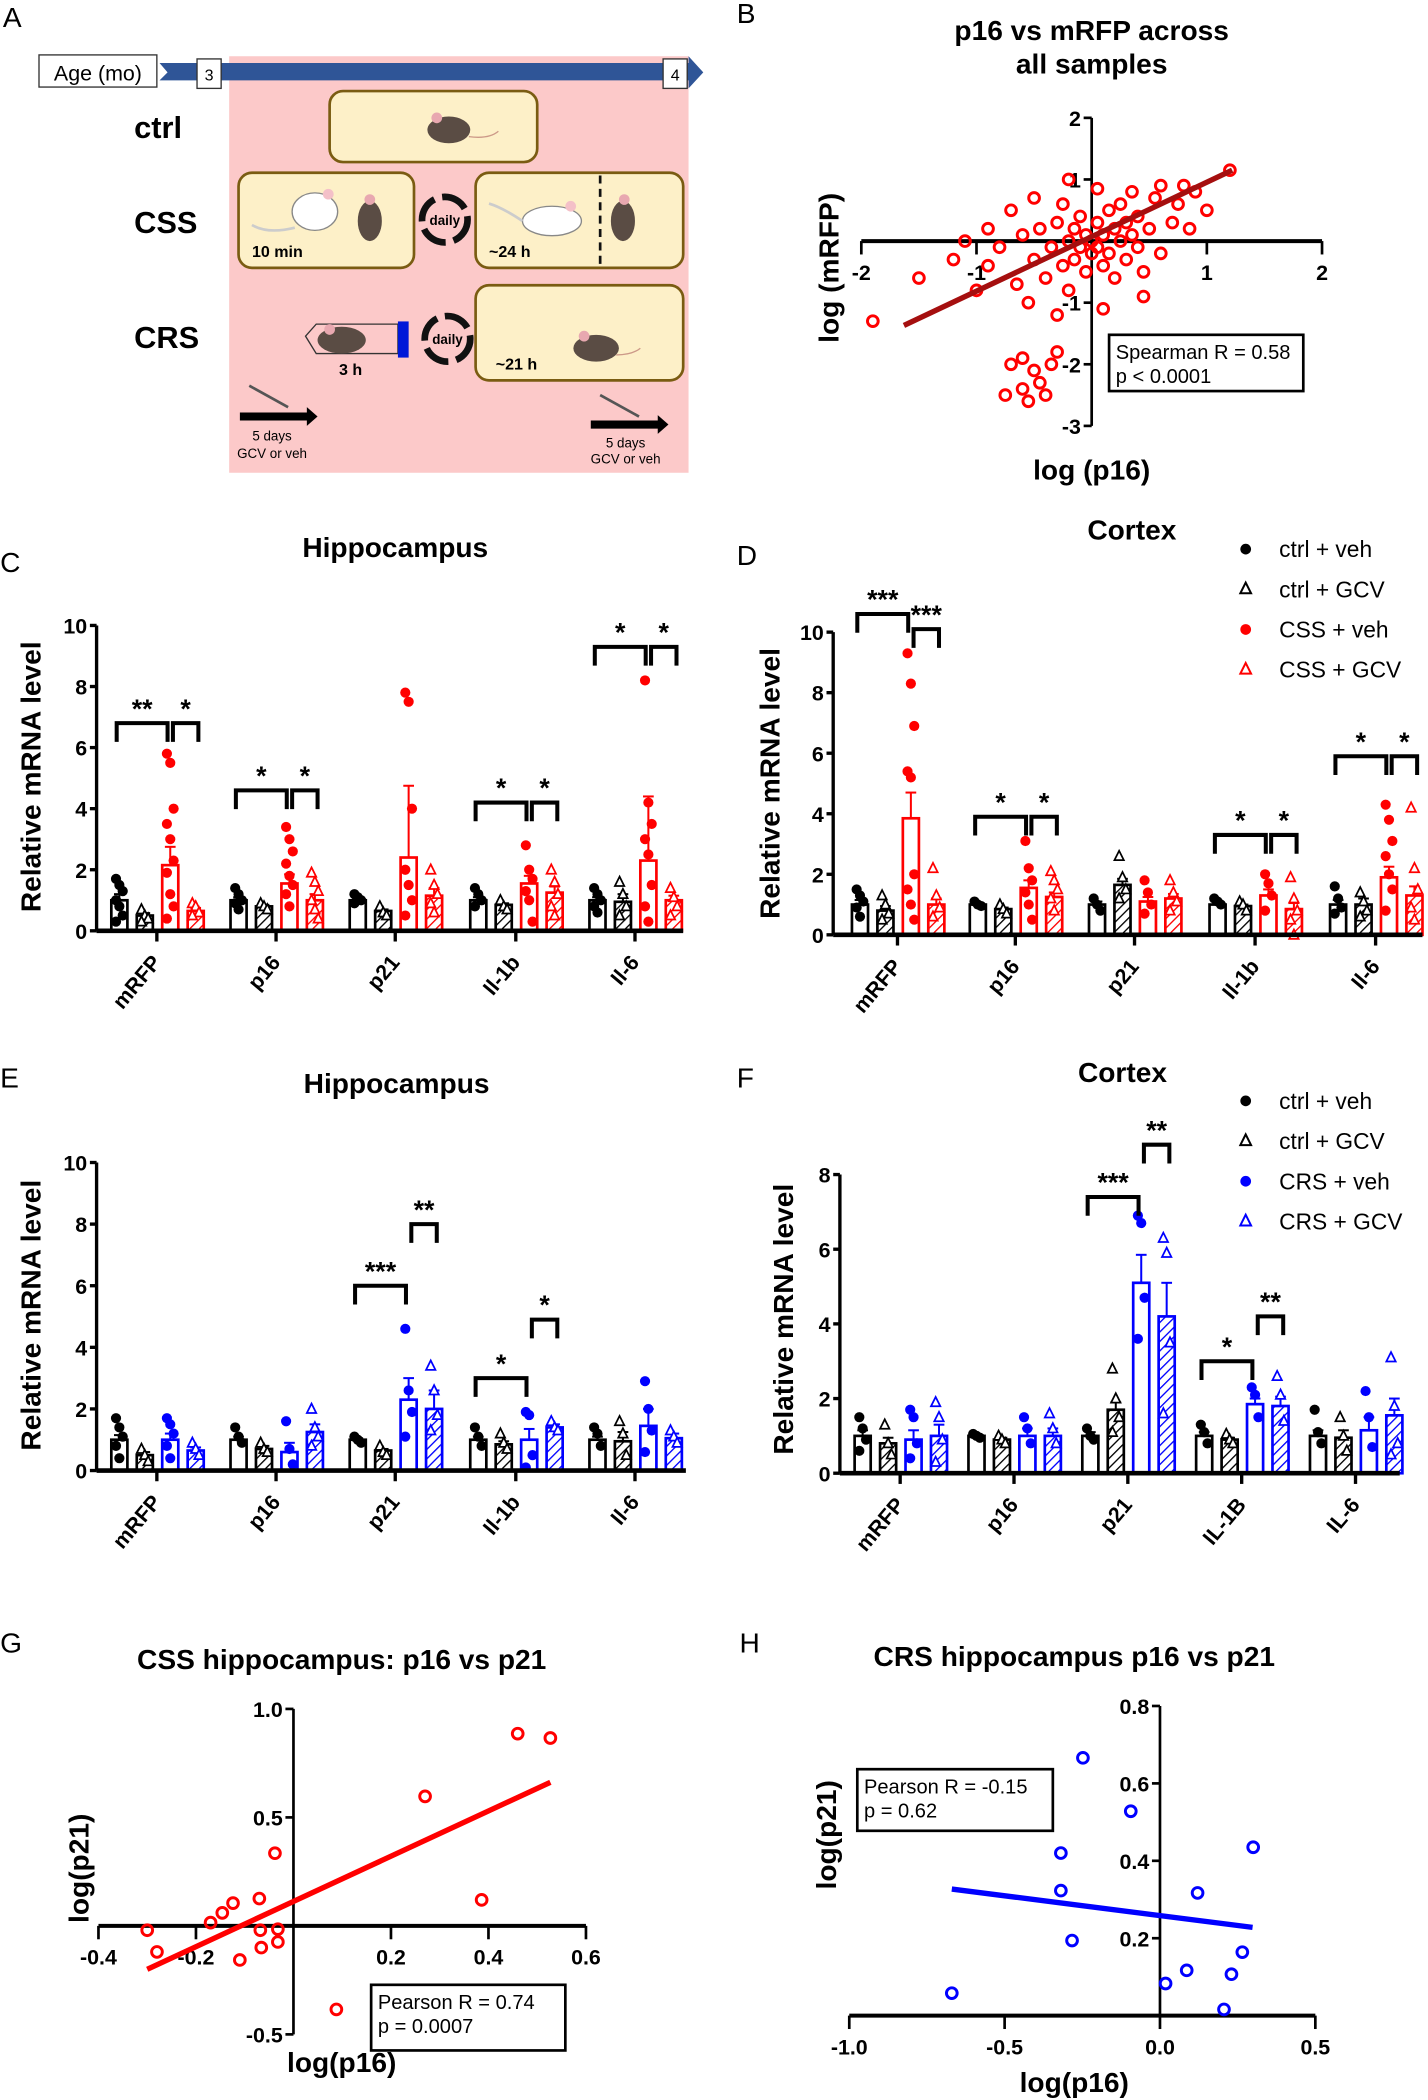 This screenshot has width=1428, height=2100. Describe the element at coordinates (1091, 469) in the screenshot. I see `x-axis-label: log (p16)` at that location.